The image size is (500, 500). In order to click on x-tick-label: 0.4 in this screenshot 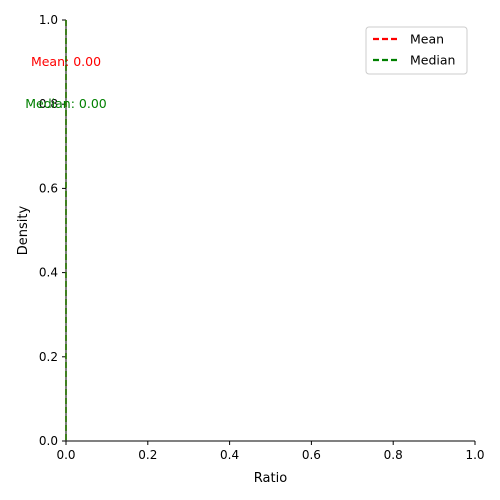, I will do `click(229, 455)`.